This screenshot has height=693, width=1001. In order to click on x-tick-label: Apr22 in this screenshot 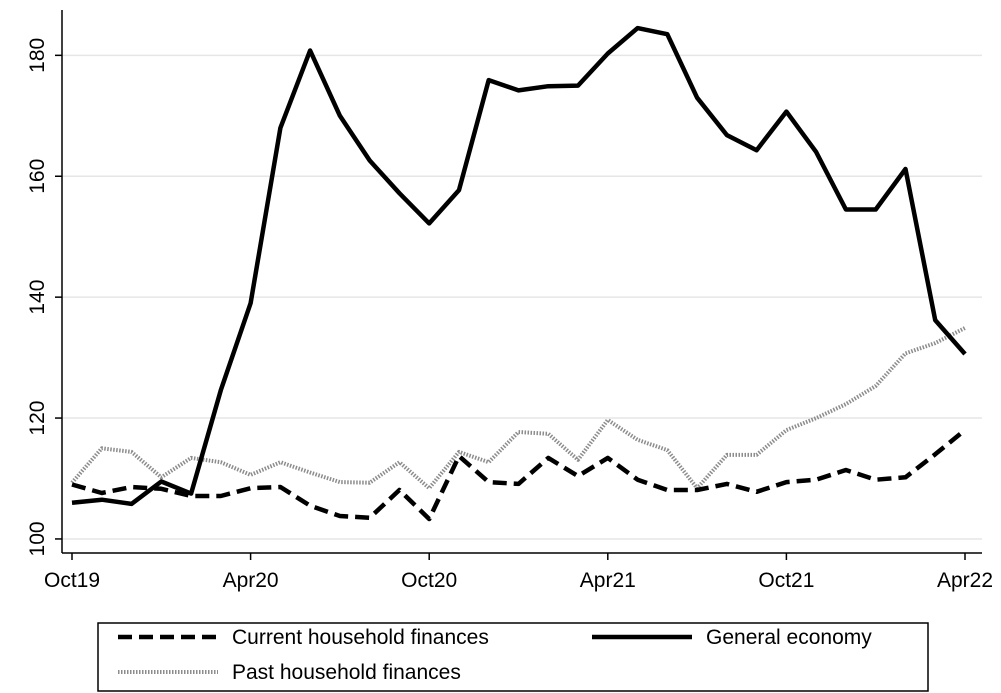, I will do `click(965, 580)`.